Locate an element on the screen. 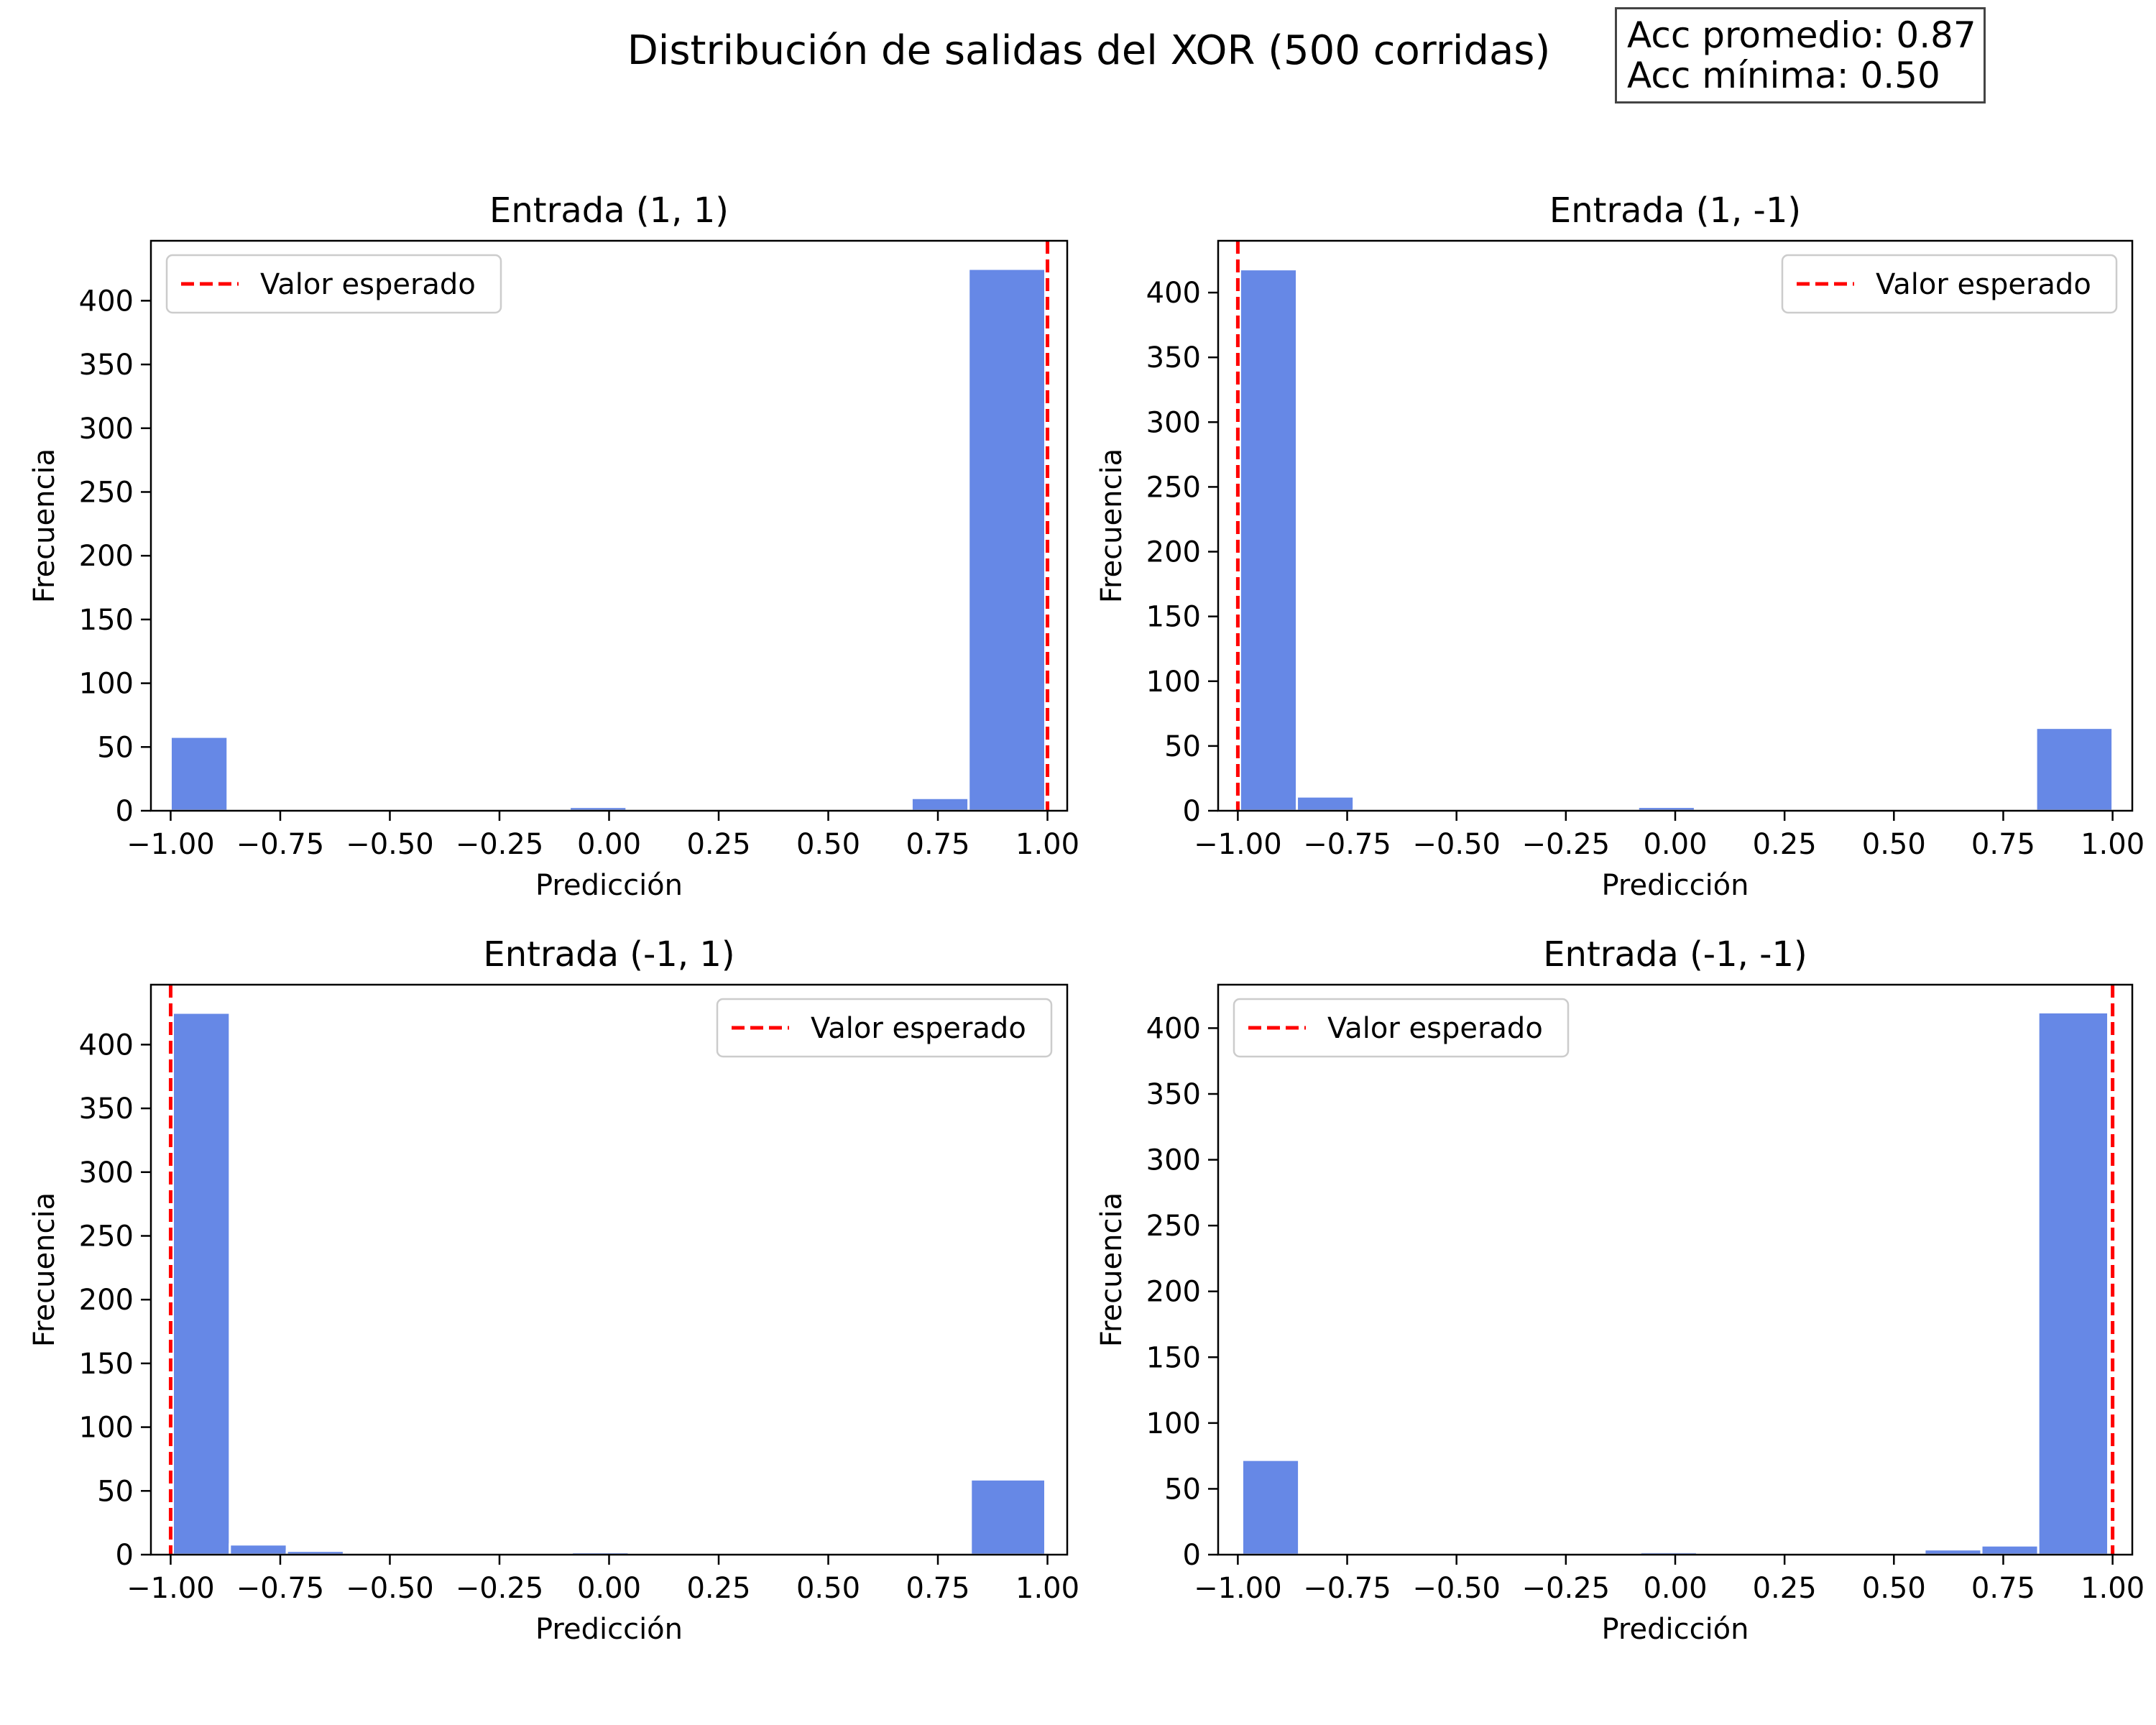  y-tick-label: 150 is located at coordinates (106, 620).